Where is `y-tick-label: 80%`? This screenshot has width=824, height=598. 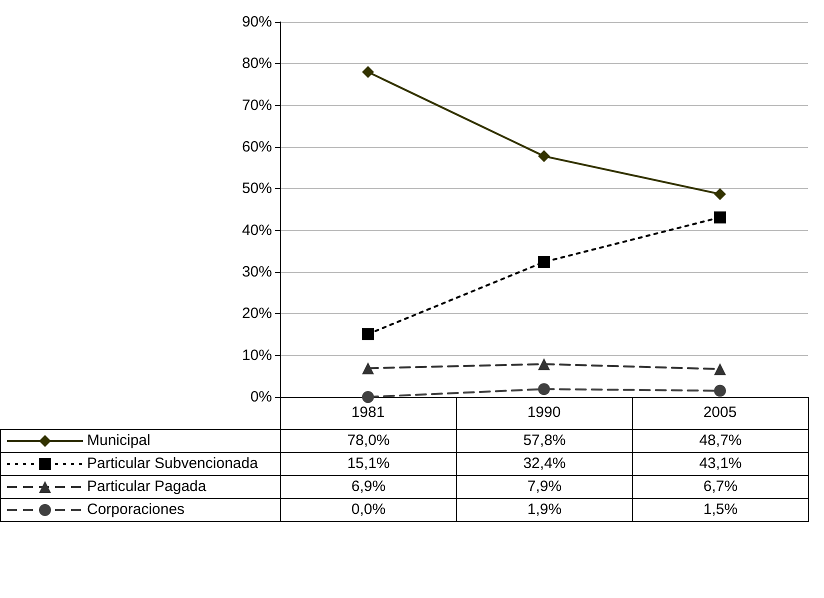 y-tick-label: 80% is located at coordinates (257, 63).